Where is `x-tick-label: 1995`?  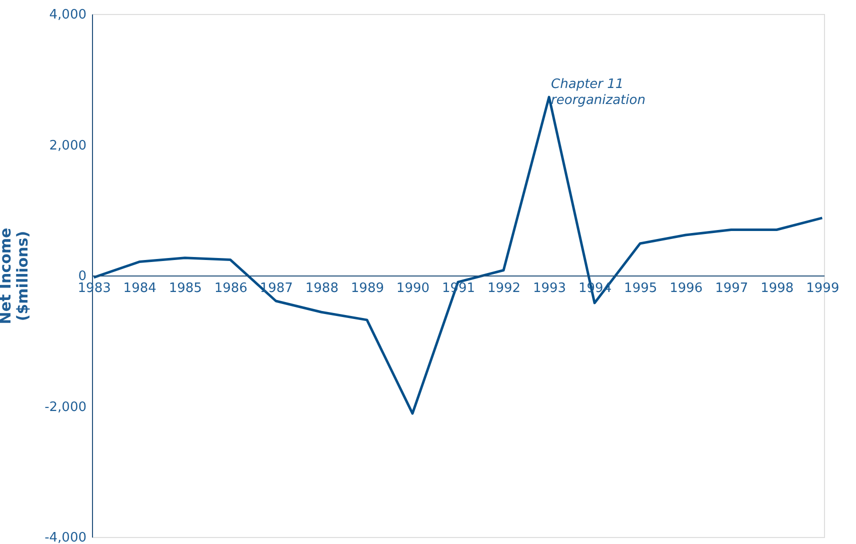
x-tick-label: 1995 is located at coordinates (641, 288).